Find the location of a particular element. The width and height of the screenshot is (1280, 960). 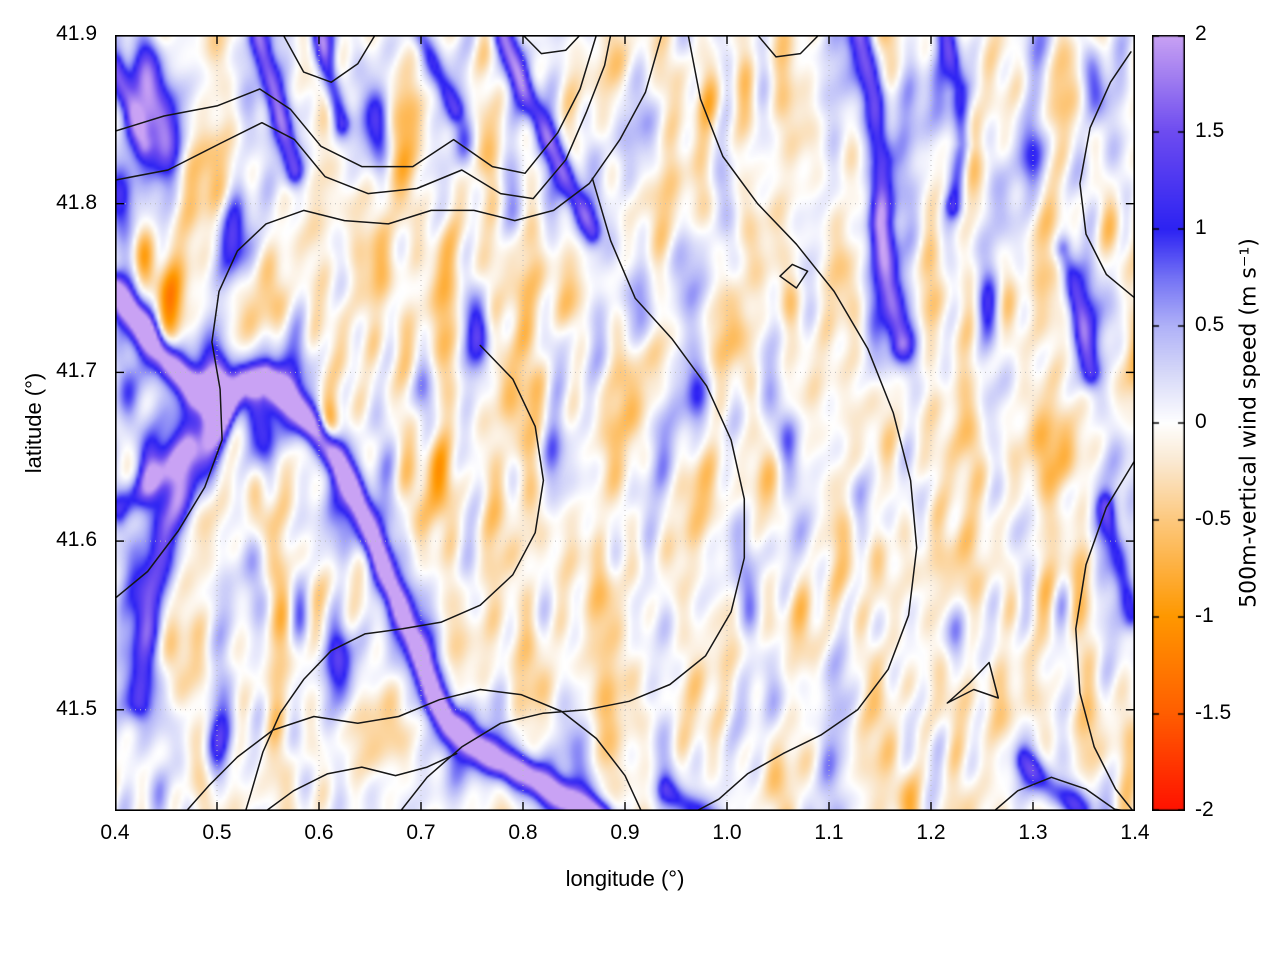

y-tick-labels: 41.5 41.6 41.7 41.8 41.9 is located at coordinates (53, 416).